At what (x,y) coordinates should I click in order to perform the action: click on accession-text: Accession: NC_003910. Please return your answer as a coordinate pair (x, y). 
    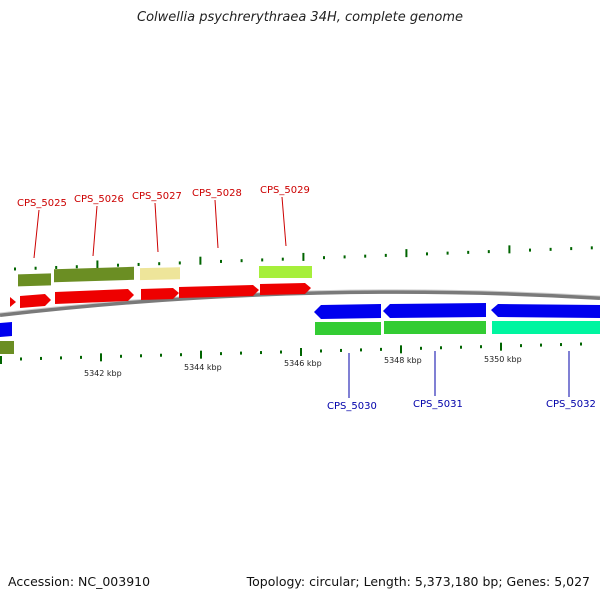
    Looking at the image, I should click on (79, 581).